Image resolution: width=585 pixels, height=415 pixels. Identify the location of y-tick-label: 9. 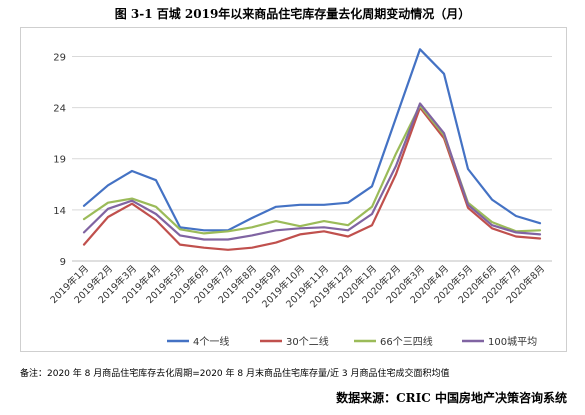
(63, 262).